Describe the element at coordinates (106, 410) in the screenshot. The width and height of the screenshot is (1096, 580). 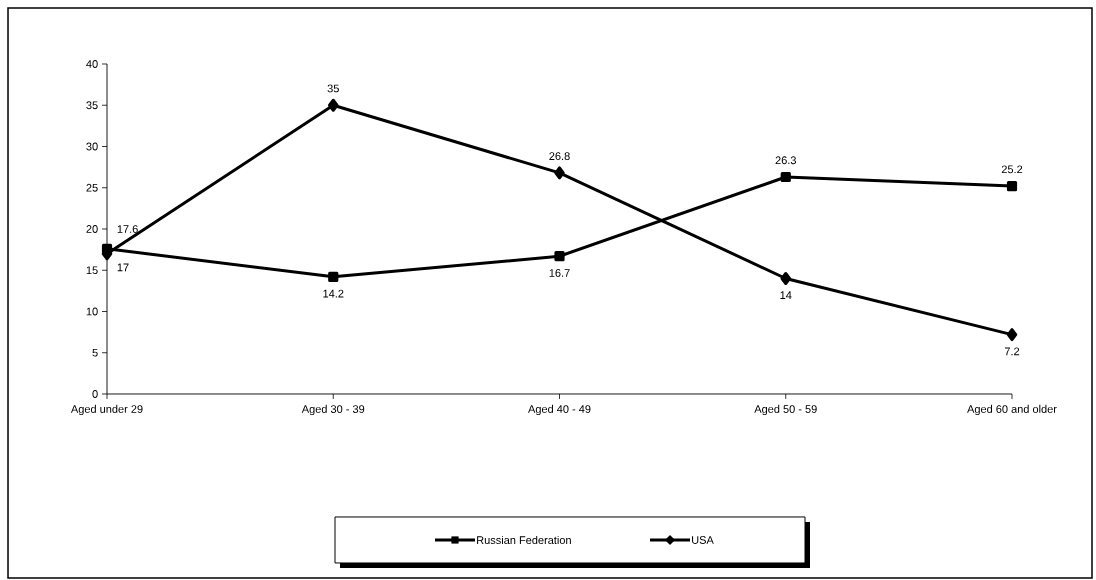
I see `x-tick-label: Aged under 29` at that location.